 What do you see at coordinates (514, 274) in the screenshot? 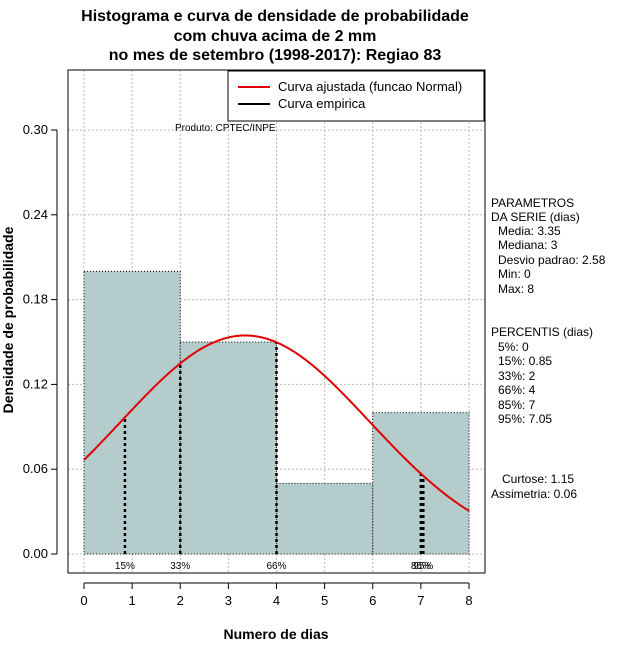
I see `param-min: Min: 0` at bounding box center [514, 274].